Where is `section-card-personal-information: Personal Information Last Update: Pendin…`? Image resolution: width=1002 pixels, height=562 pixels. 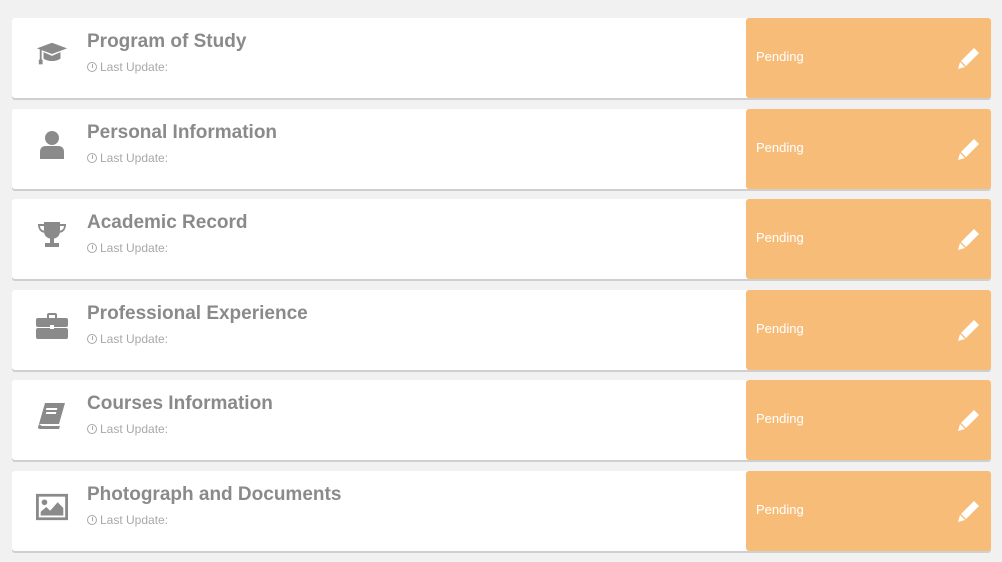
section-card-personal-information: Personal Information Last Update: Pendin… is located at coordinates (501, 148).